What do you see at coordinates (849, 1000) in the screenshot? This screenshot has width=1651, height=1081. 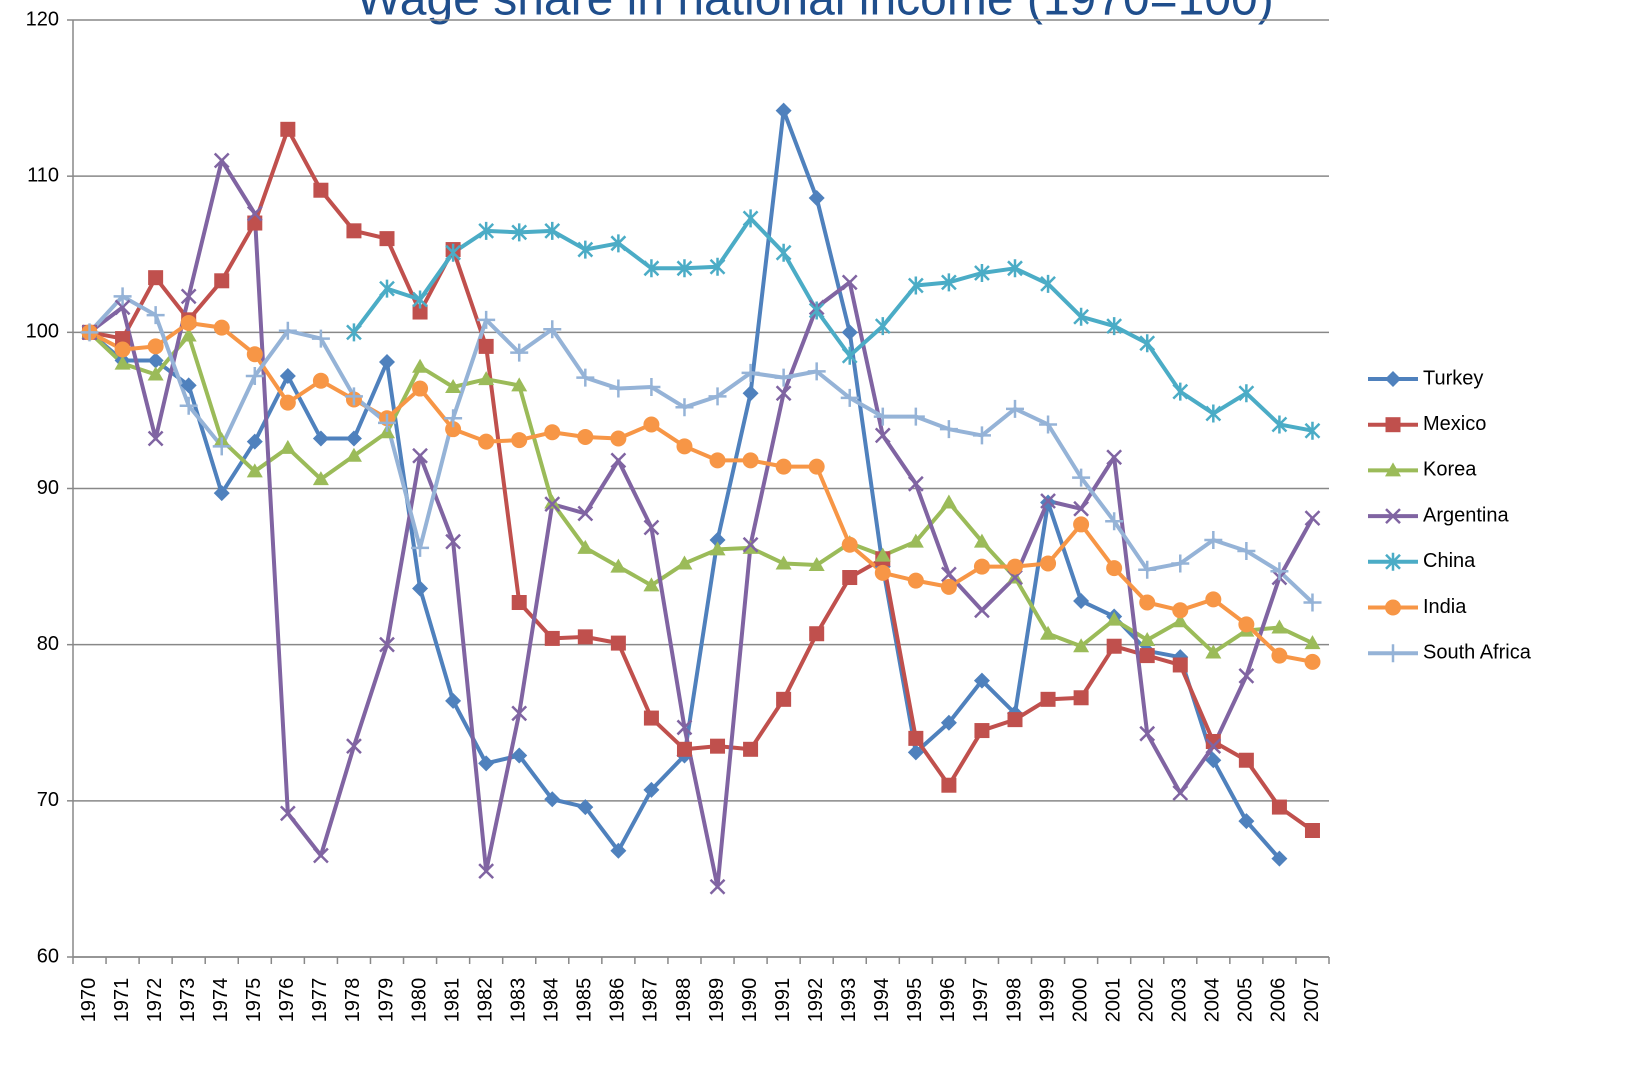 I see `x-tick-label: 1993` at bounding box center [849, 1000].